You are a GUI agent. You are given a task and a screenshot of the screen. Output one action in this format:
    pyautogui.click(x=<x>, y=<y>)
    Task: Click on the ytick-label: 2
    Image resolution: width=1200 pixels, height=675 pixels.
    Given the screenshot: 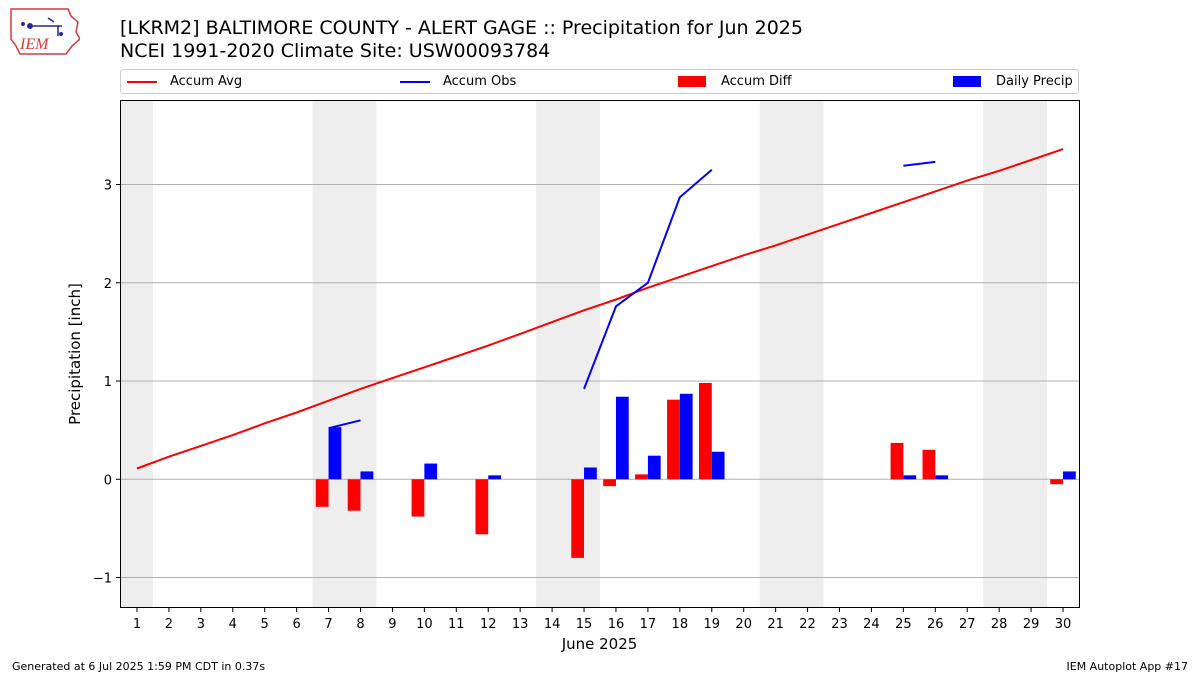 What is the action you would take?
    pyautogui.click(x=108, y=284)
    